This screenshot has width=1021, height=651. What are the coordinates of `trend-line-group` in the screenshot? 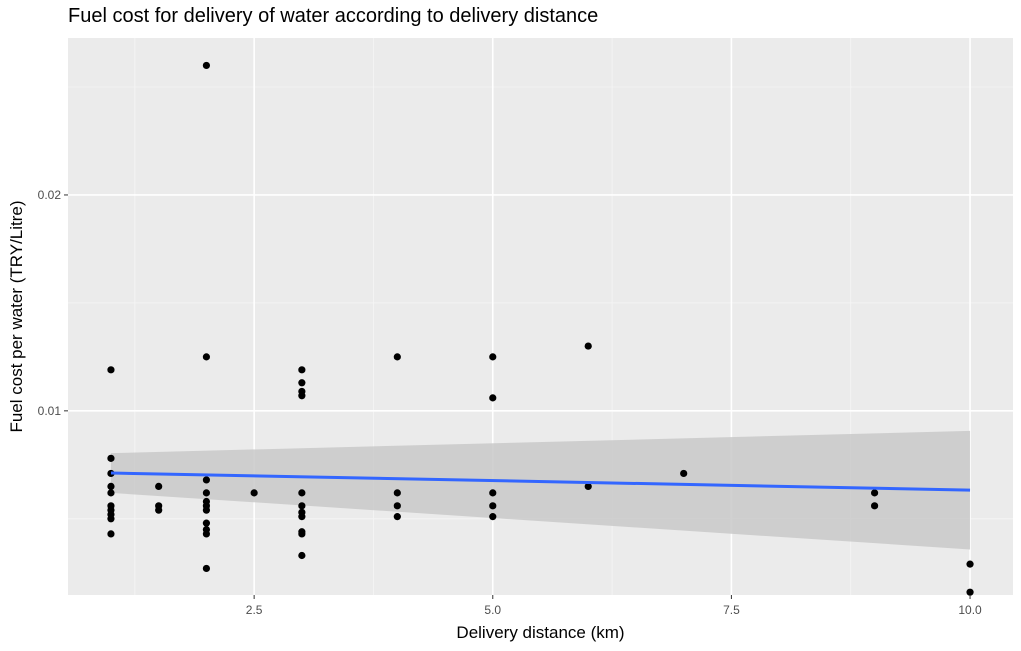 It's located at (540, 481).